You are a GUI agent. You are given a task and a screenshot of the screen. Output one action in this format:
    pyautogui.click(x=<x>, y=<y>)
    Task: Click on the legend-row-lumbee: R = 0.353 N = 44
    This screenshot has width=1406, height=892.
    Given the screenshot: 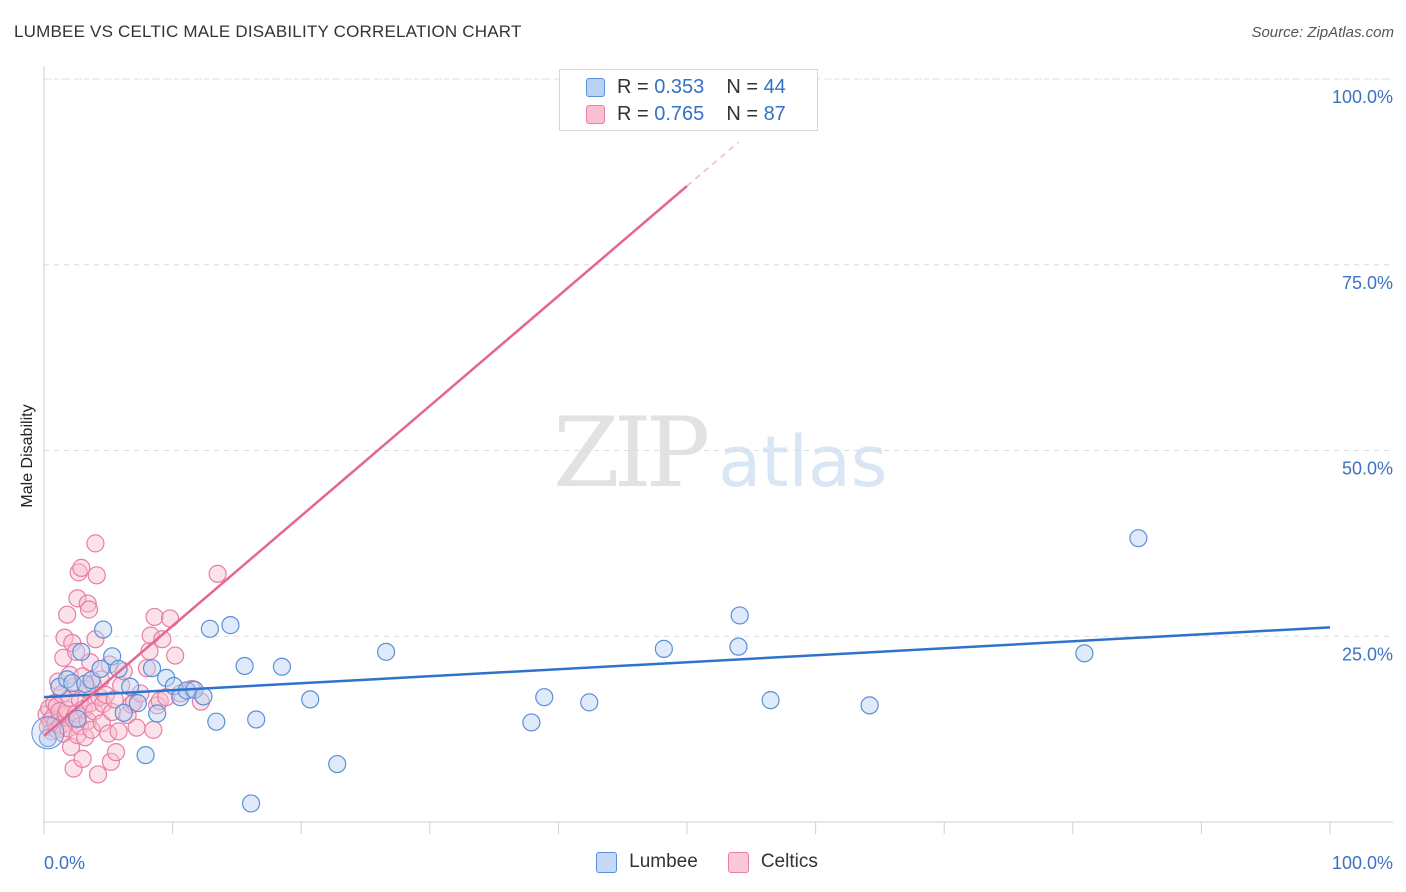 What is the action you would take?
    pyautogui.click(x=673, y=87)
    